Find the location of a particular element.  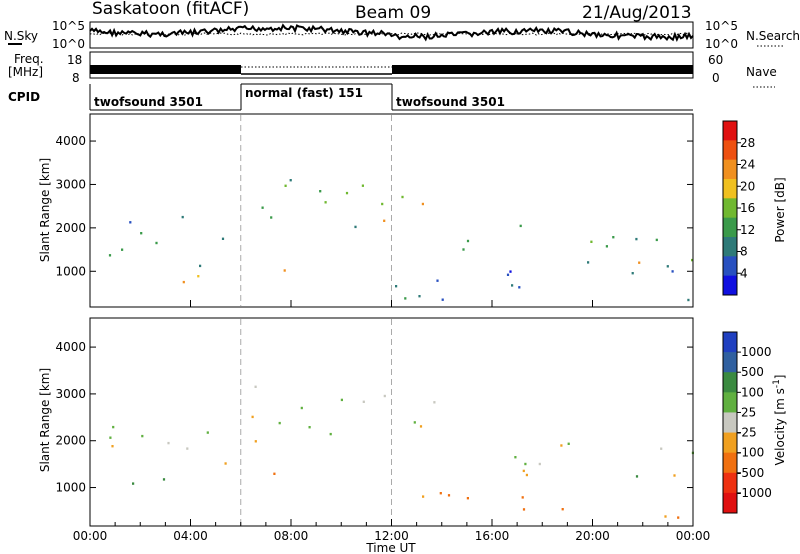

x-tick-label: 00:00 is located at coordinates (693, 536).